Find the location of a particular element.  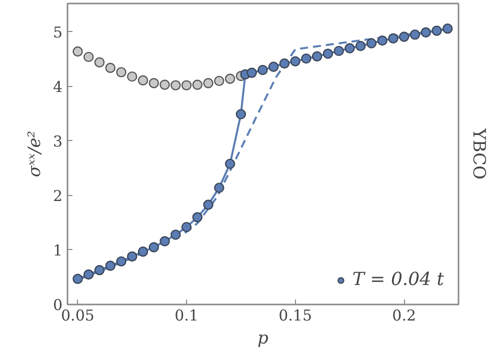

y-tick-label: 4 is located at coordinates (57, 87).